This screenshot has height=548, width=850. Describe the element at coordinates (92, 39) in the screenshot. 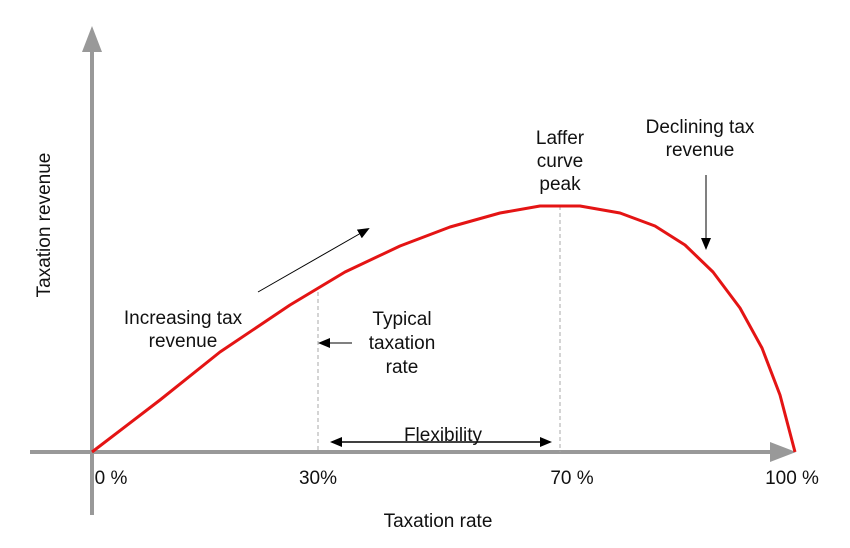

I see `y-axis-arrow` at that location.